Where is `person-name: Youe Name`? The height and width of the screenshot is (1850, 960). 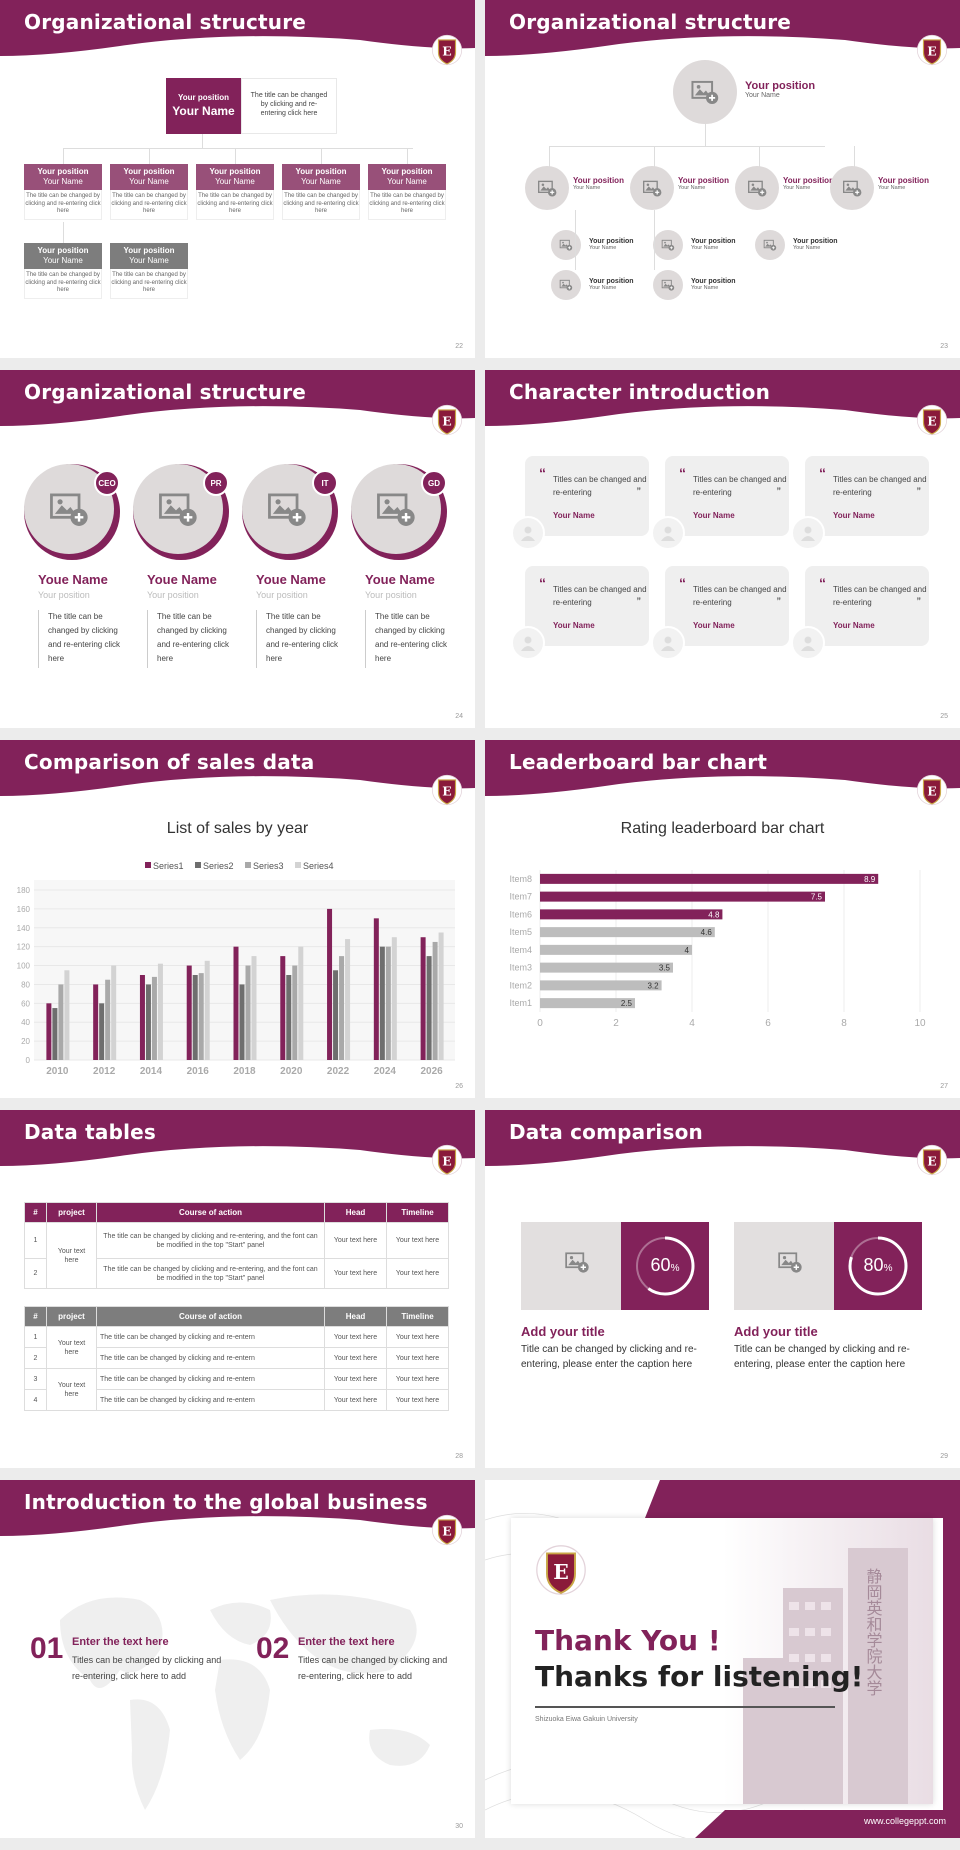 person-name: Youe Name is located at coordinates (73, 579).